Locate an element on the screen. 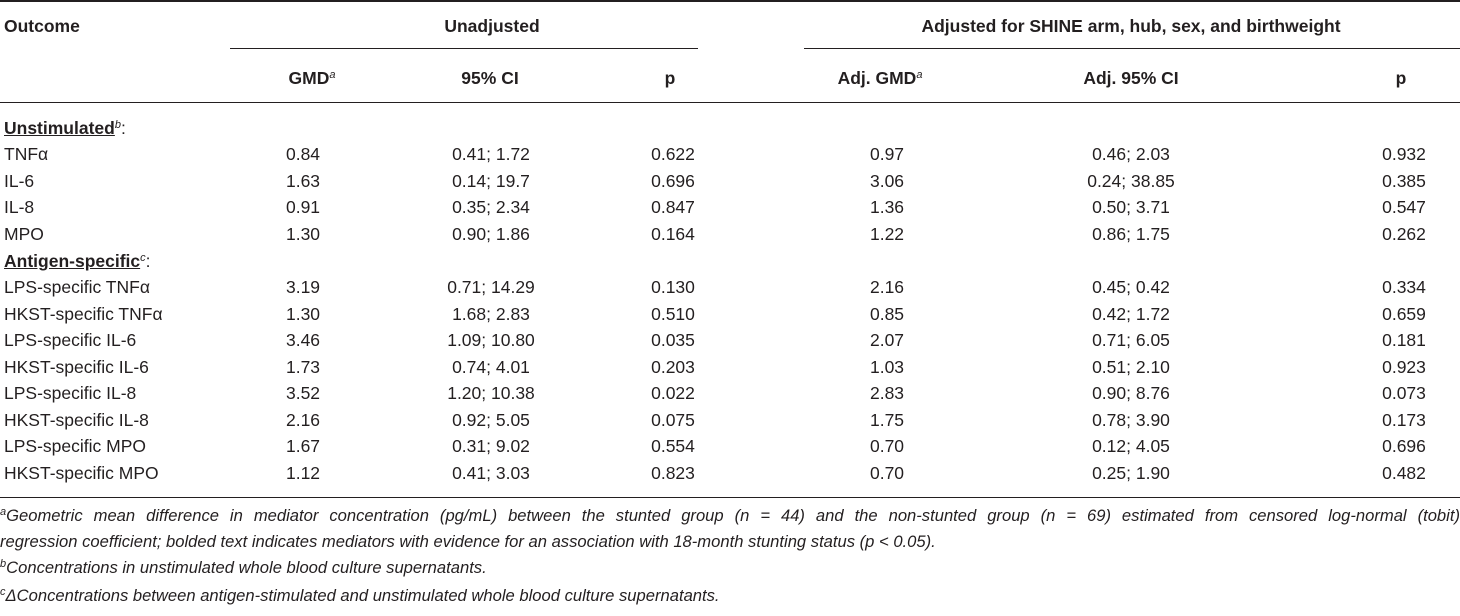  header-adj-95ci: Adj. 95% CI is located at coordinates (1131, 78).